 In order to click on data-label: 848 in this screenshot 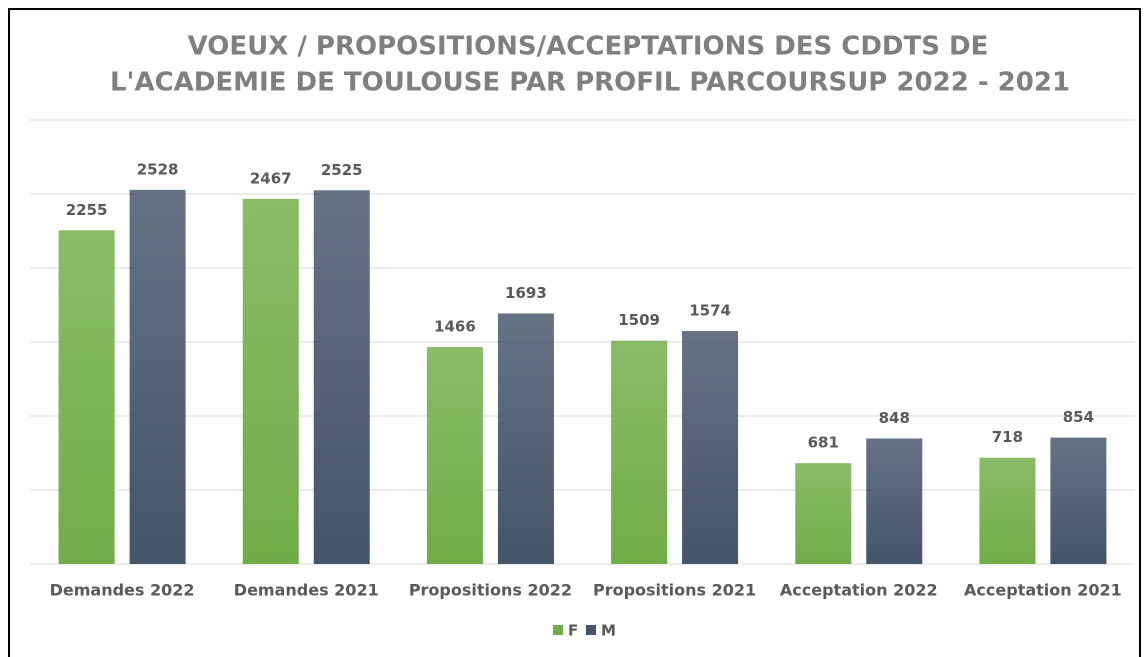, I will do `click(894, 418)`.